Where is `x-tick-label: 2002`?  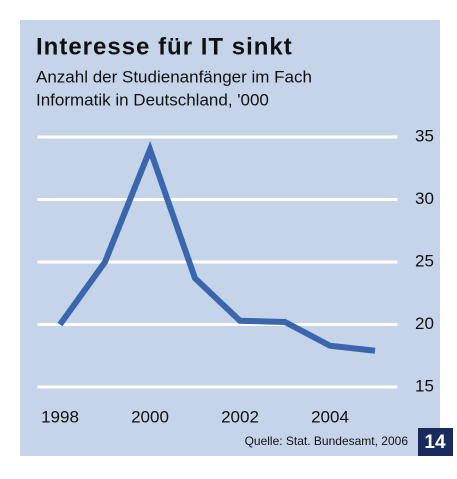 x-tick-label: 2002 is located at coordinates (240, 416).